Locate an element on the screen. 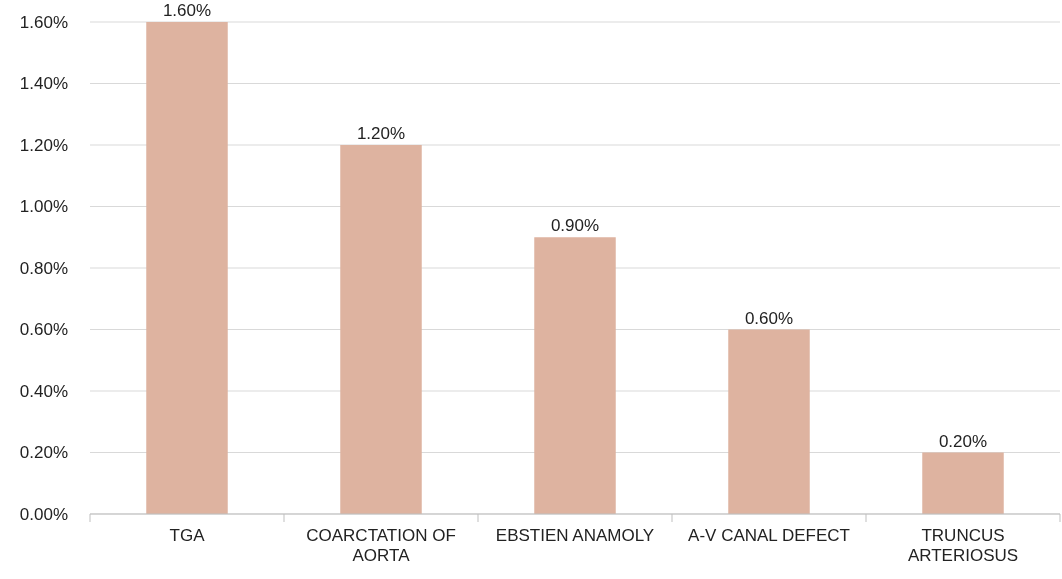  y-tick-label: 1.60% is located at coordinates (43, 22).